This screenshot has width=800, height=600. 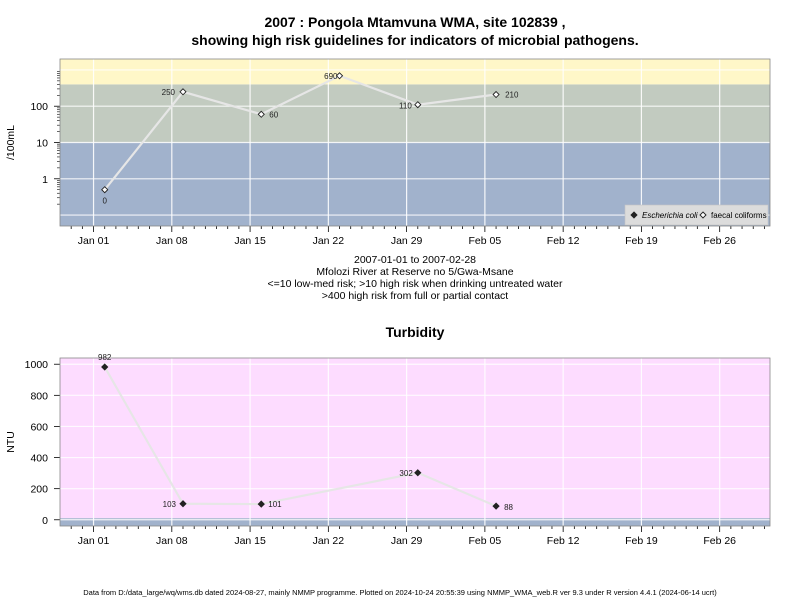 What do you see at coordinates (45, 180) in the screenshot?
I see `chart1-ytick-label: 1` at bounding box center [45, 180].